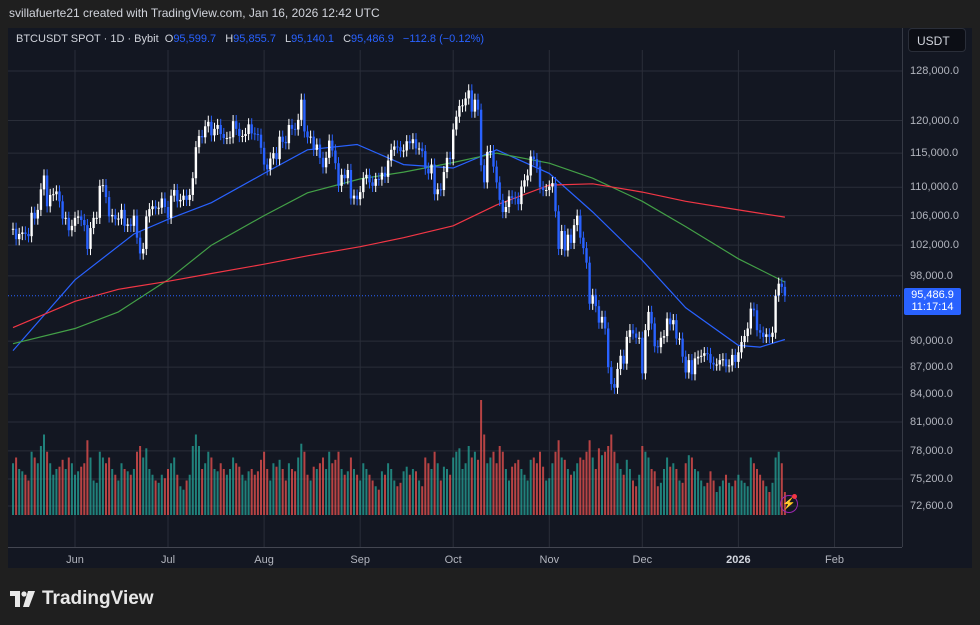 This screenshot has height=625, width=980. Describe the element at coordinates (937, 40) in the screenshot. I see `currency-unit-button: USDT` at that location.